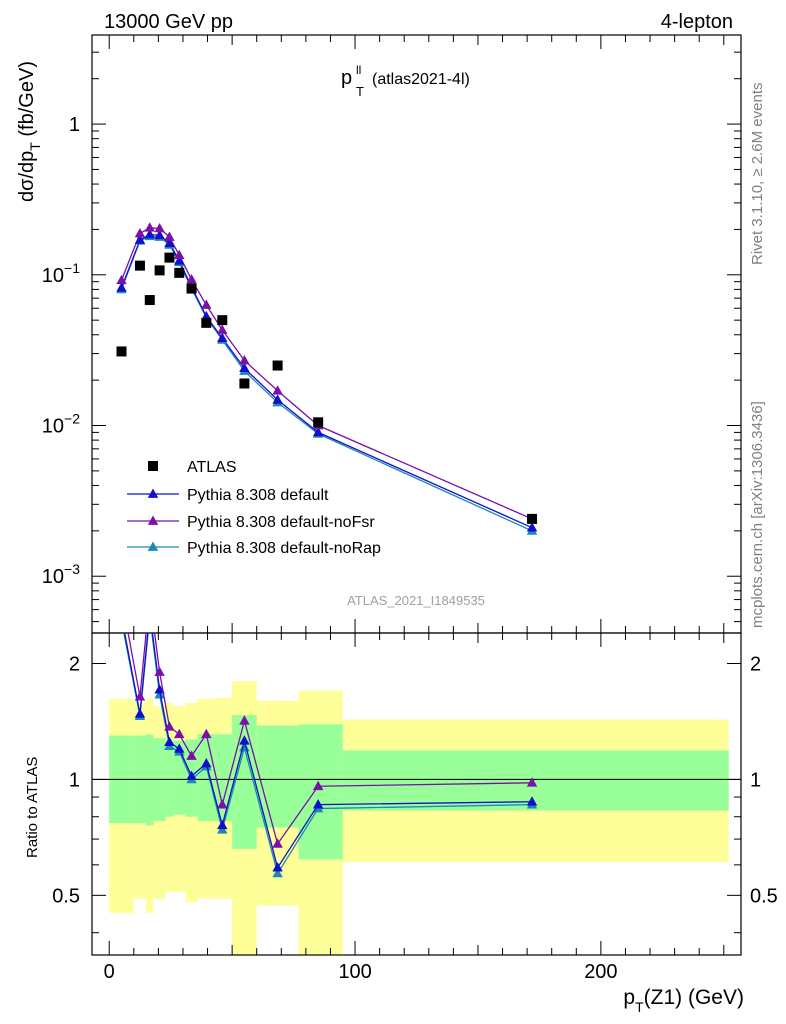 Image resolution: width=786 pixels, height=1024 pixels. Describe the element at coordinates (757, 174) in the screenshot. I see `side-label-rivet: Rivet 3.1.10, ≥ 2.6M events` at that location.